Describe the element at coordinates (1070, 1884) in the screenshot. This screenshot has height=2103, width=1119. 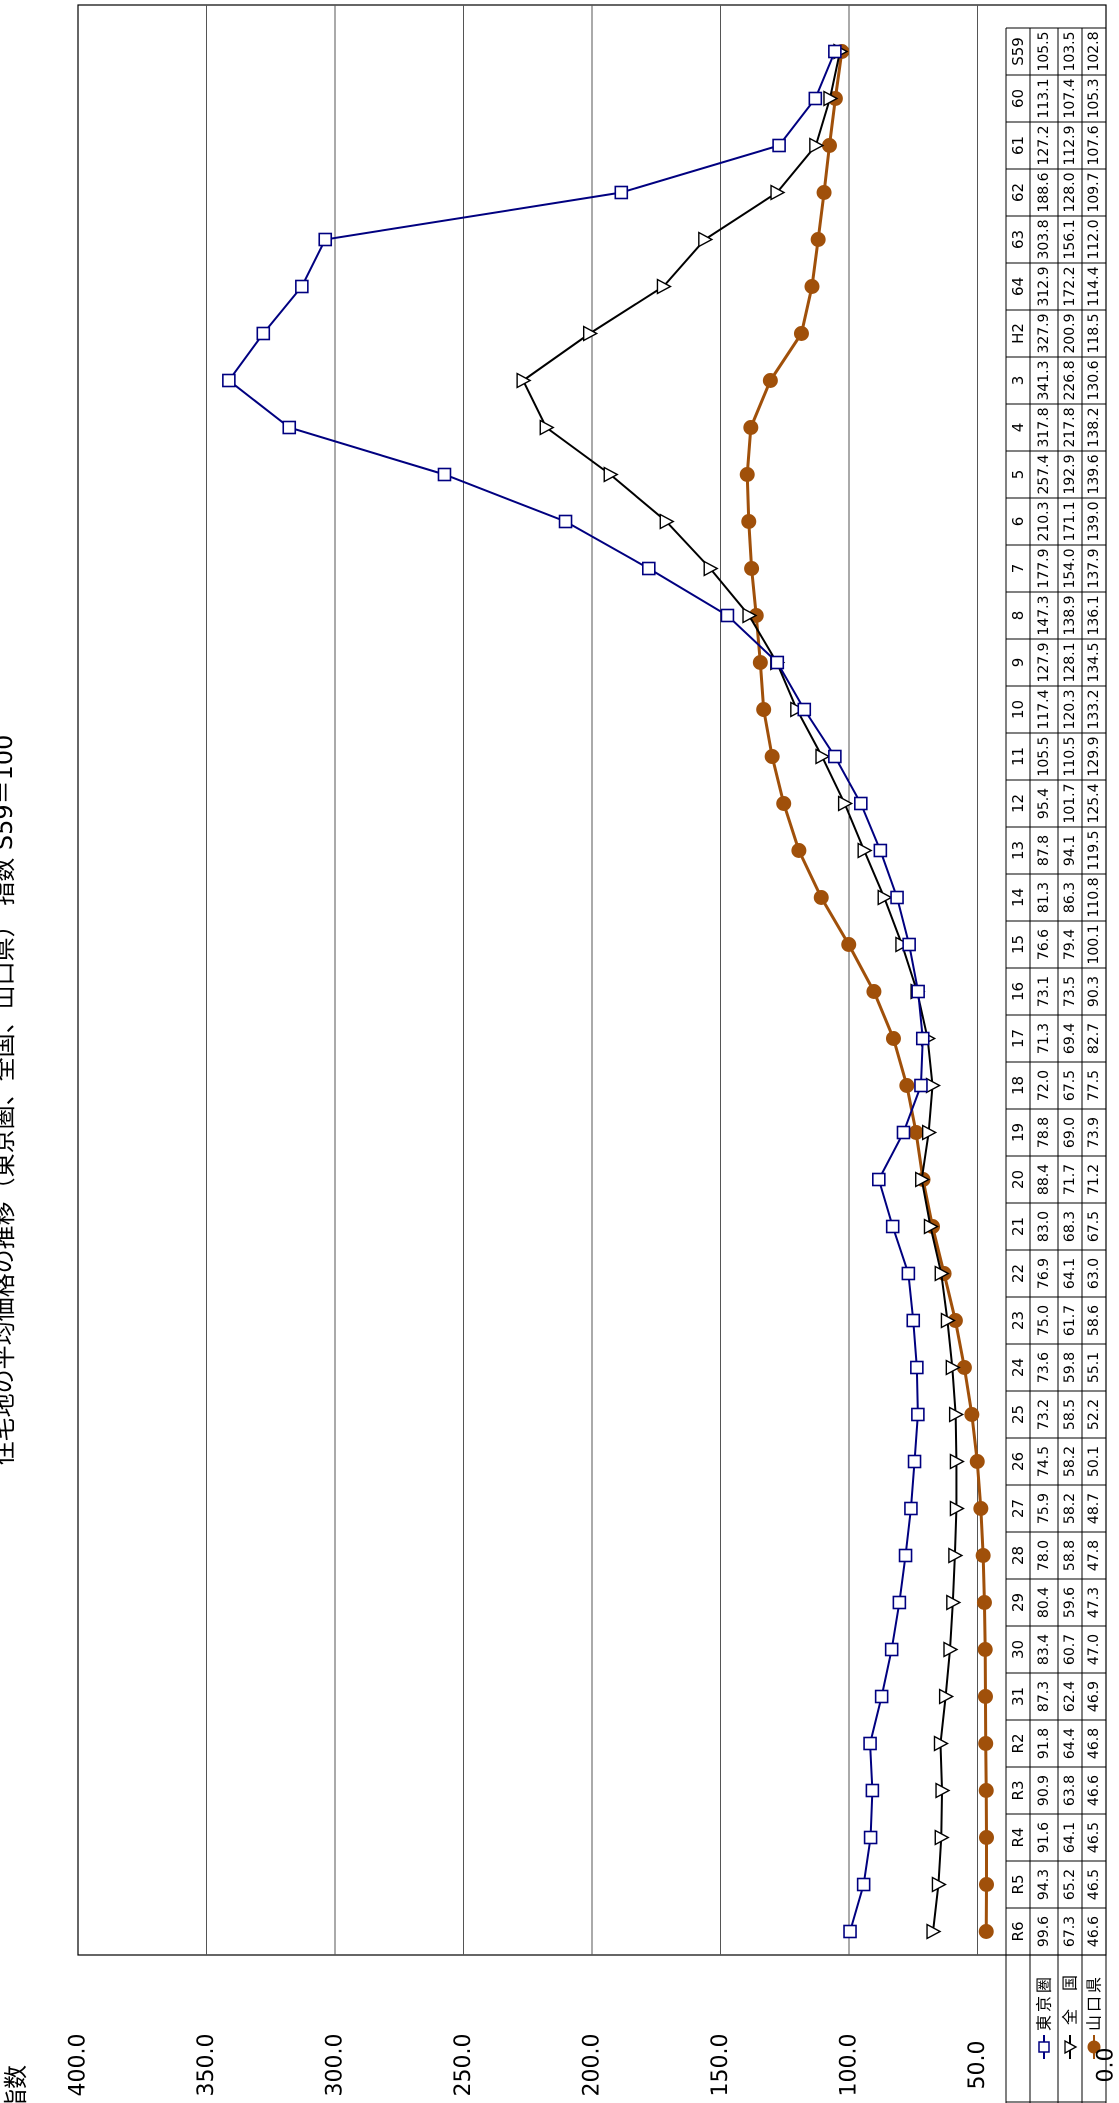
I see `table-cell-value: 65.2` at that location.